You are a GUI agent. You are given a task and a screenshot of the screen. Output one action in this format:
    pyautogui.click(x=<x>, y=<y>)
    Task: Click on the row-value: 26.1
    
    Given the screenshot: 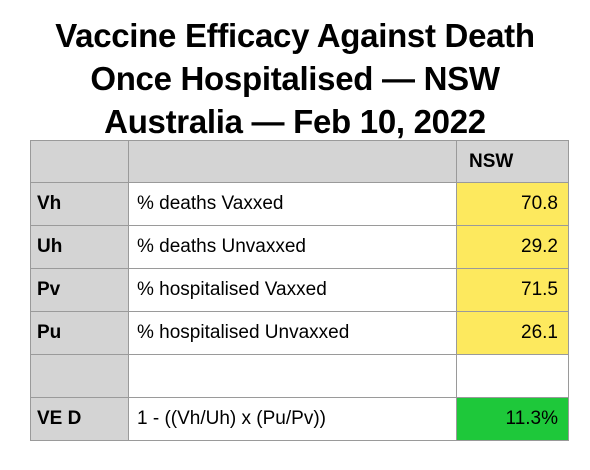 What is the action you would take?
    pyautogui.click(x=512, y=333)
    